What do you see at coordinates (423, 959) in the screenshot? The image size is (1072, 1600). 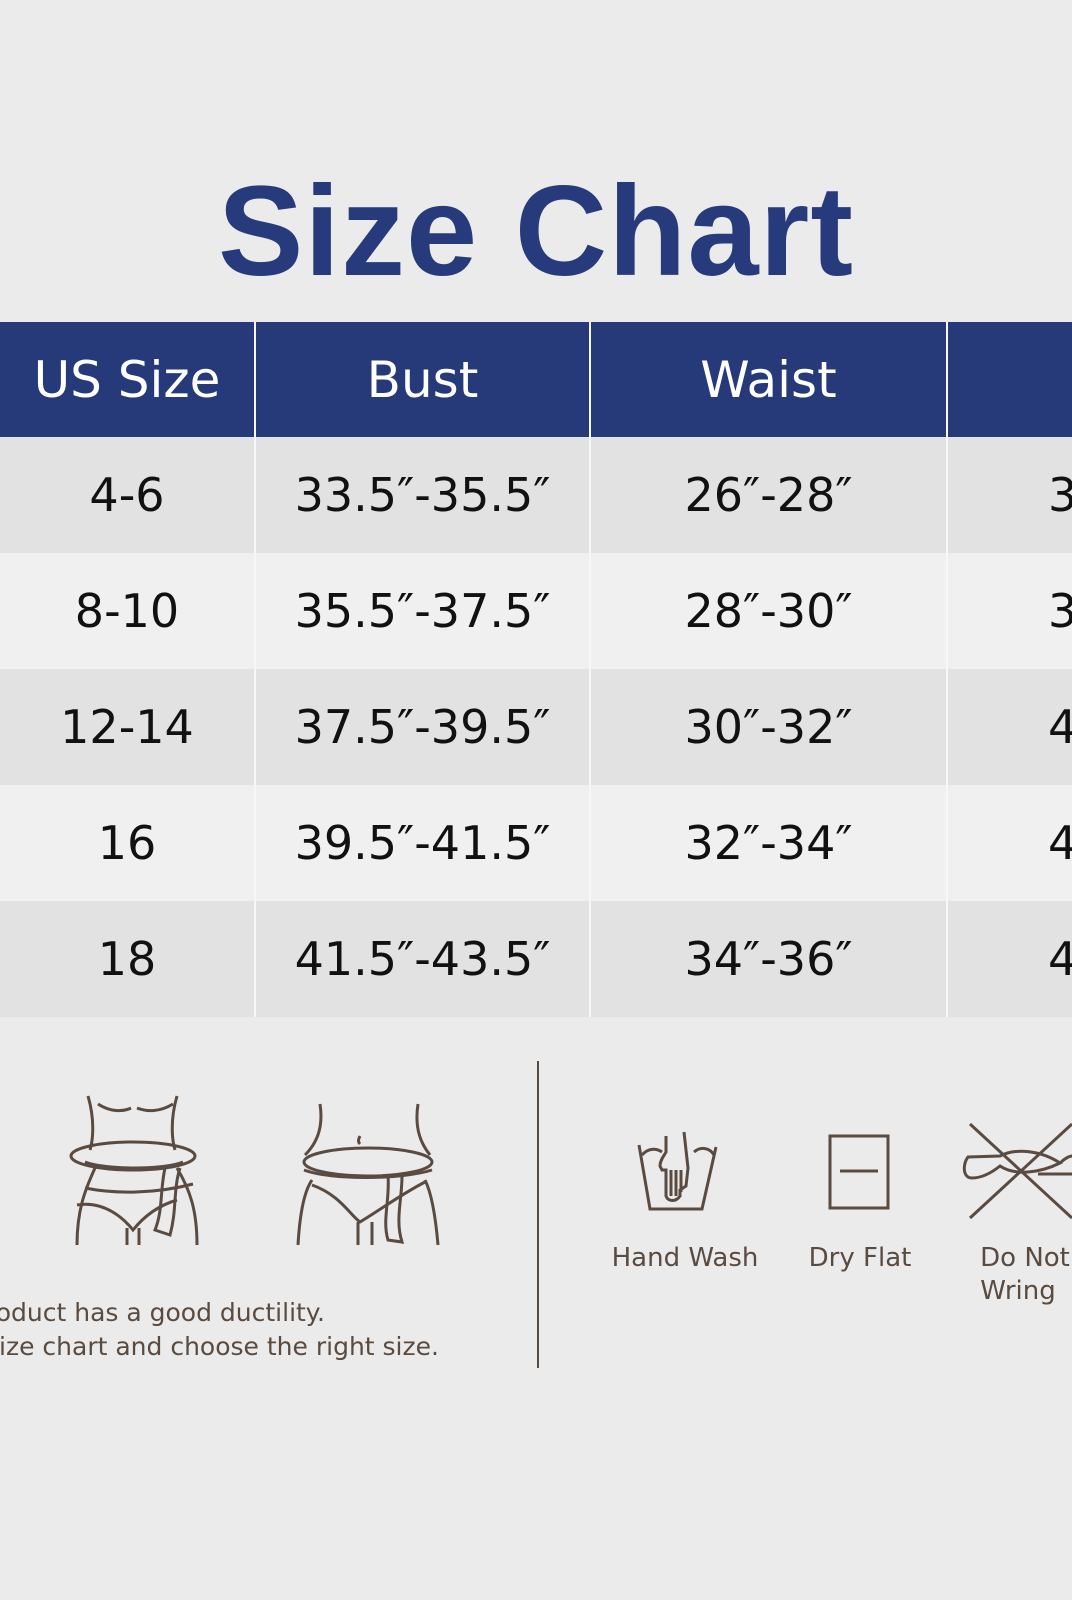 I see `cell-bust: 41.5″-43.5″` at bounding box center [423, 959].